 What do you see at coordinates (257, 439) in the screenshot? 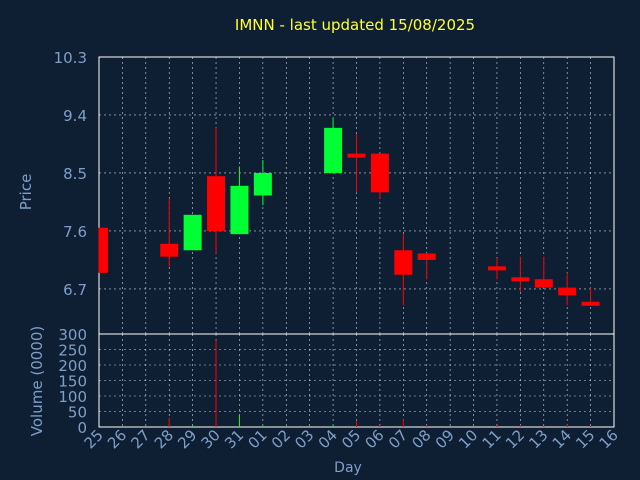
I see `x-tick-label: 01` at bounding box center [257, 439].